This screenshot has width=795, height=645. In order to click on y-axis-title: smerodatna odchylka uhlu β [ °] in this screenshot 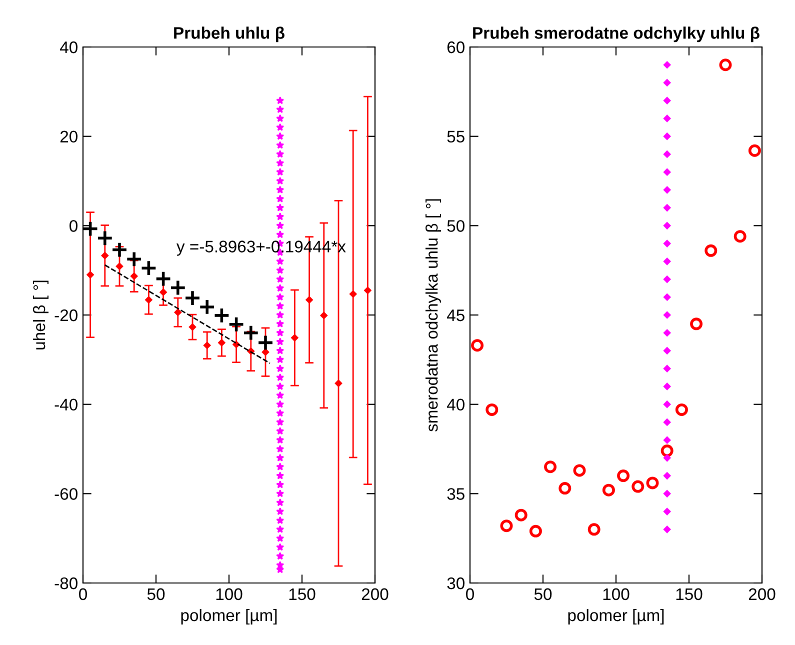, I will do `click(434, 315)`.